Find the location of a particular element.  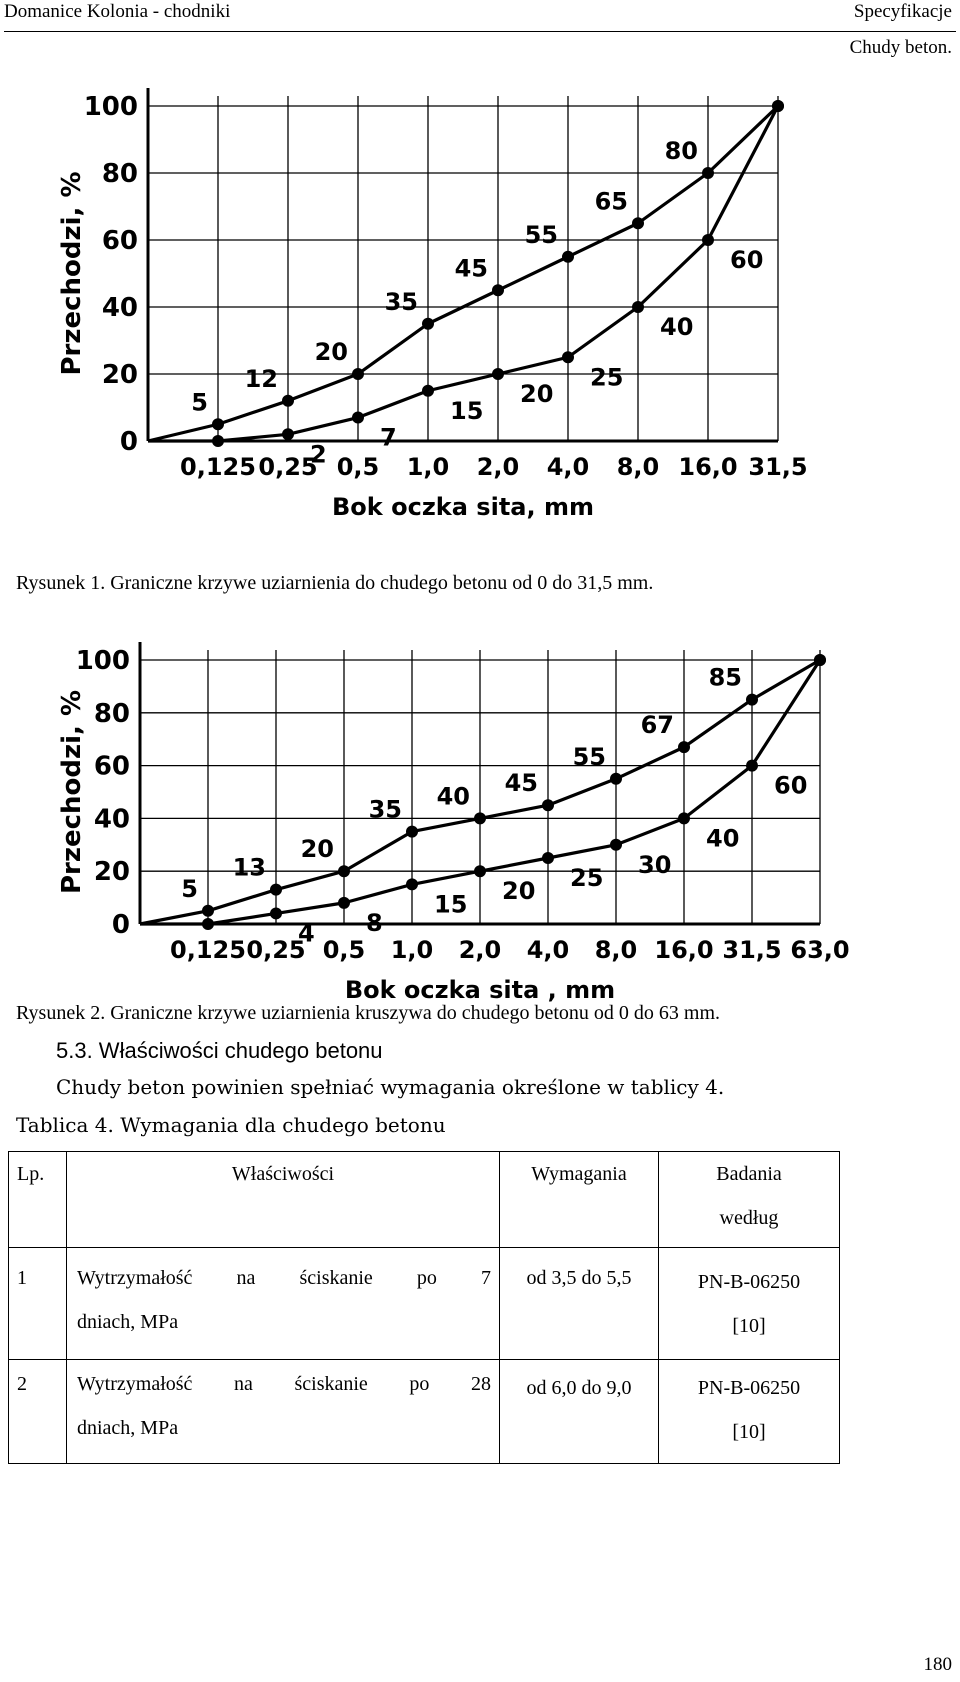

data-label: 60 is located at coordinates (790, 786).